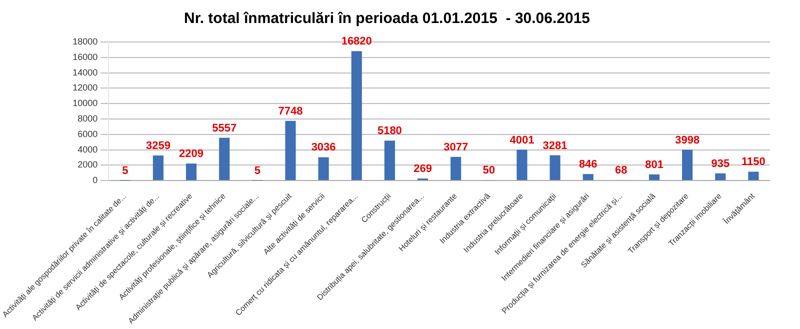 The height and width of the screenshot is (329, 800). Describe the element at coordinates (290, 111) in the screenshot. I see `data-label: 7748` at that location.